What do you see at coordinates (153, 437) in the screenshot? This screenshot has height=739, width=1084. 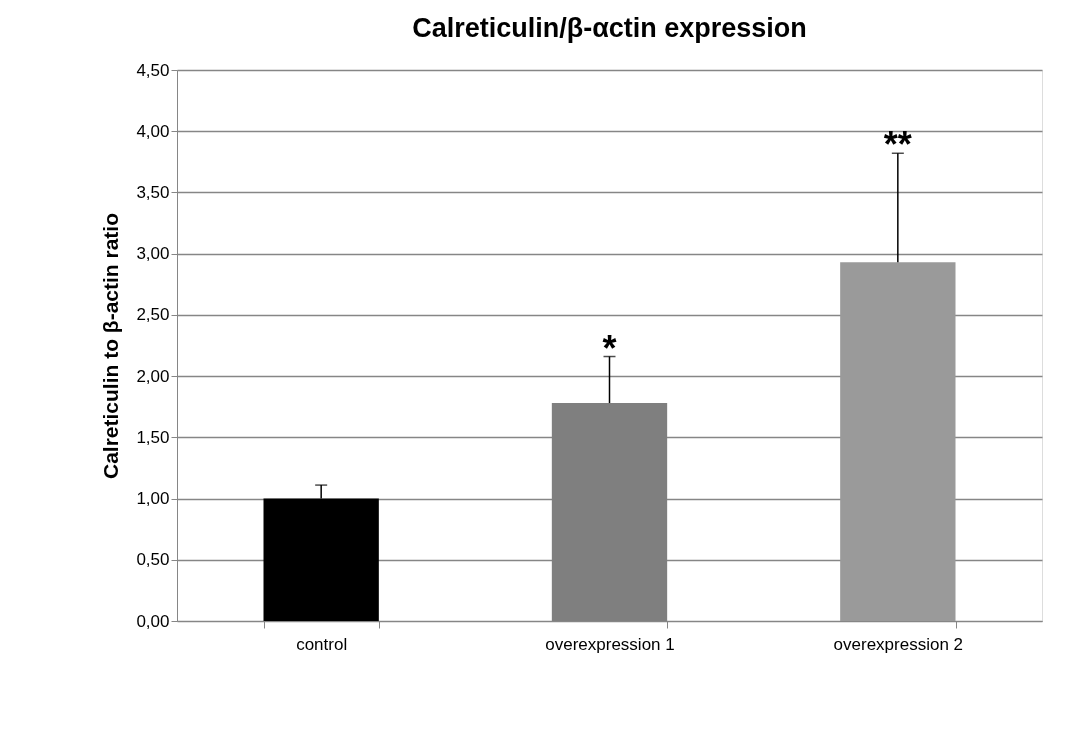 I see `y-tick-label: 1,50` at bounding box center [153, 437].